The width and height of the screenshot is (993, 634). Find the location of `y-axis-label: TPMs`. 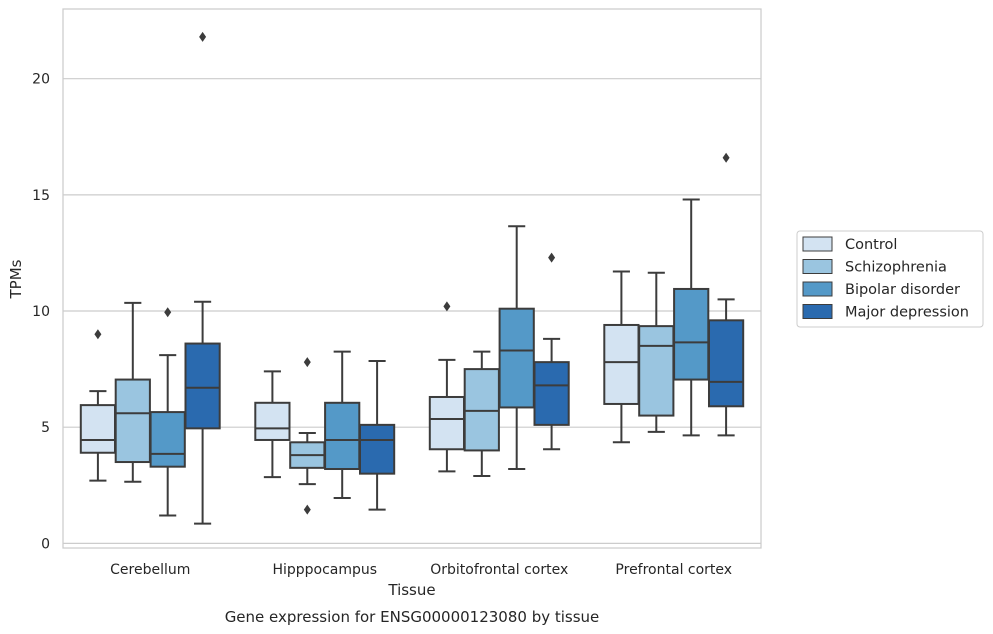

y-axis-label: TPMs is located at coordinates (16, 279).